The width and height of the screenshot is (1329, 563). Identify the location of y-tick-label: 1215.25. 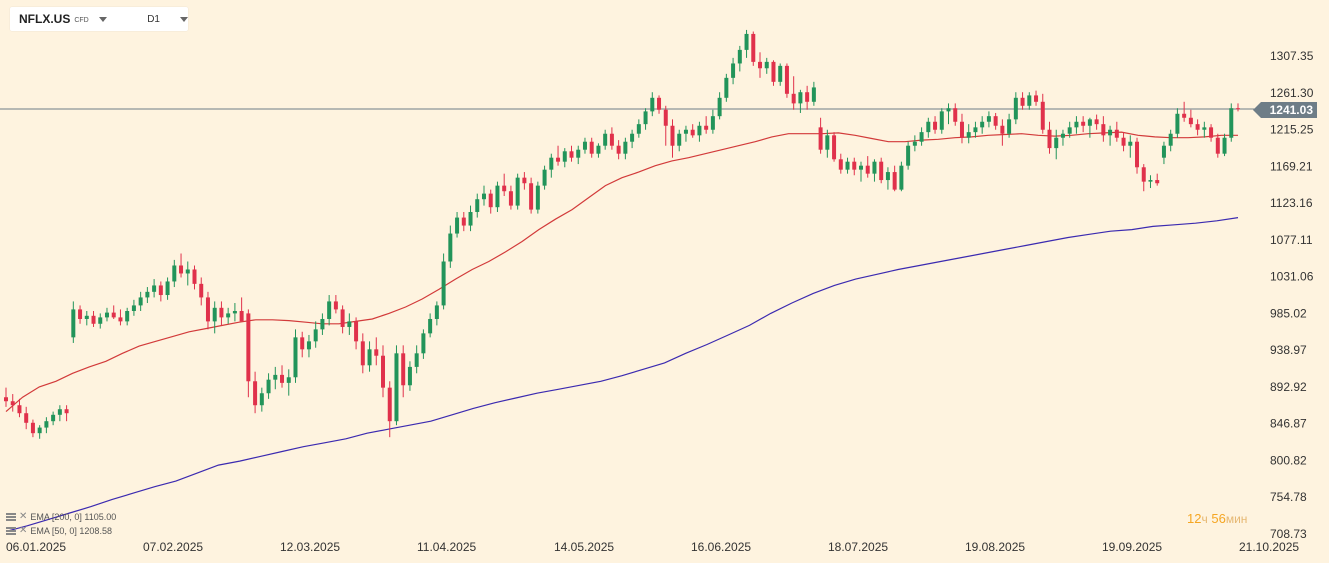
(1292, 130).